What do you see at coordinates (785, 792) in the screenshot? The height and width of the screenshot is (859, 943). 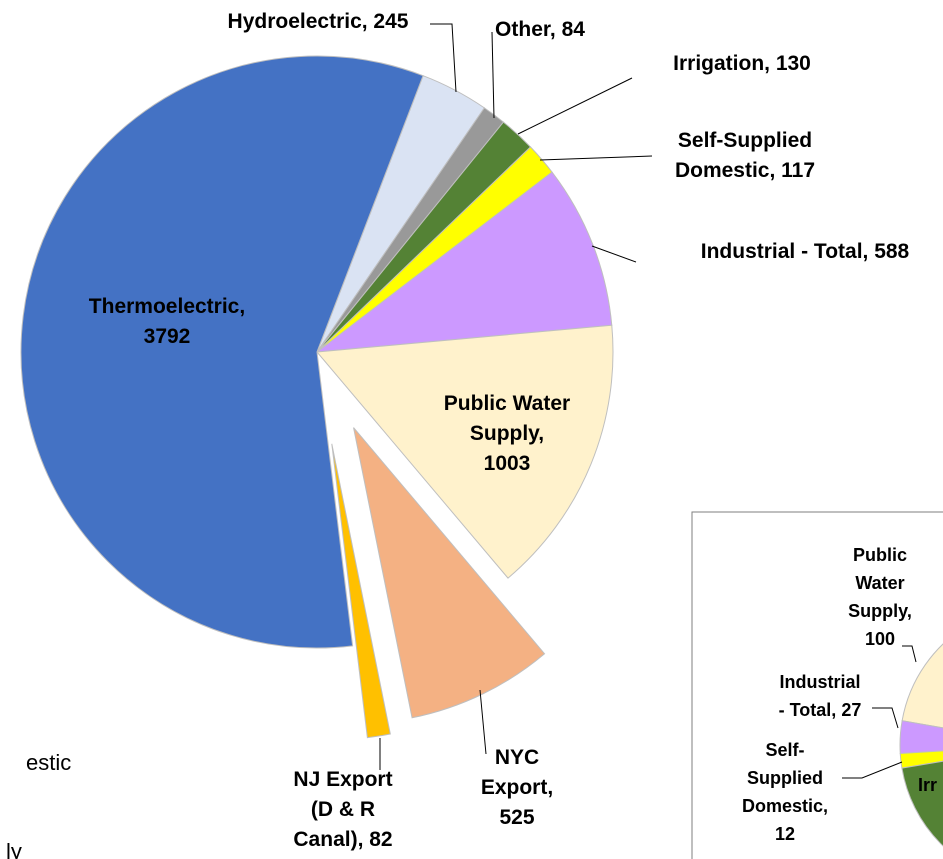 I see `slice-label: Self-Supplied Domestic, 12` at bounding box center [785, 792].